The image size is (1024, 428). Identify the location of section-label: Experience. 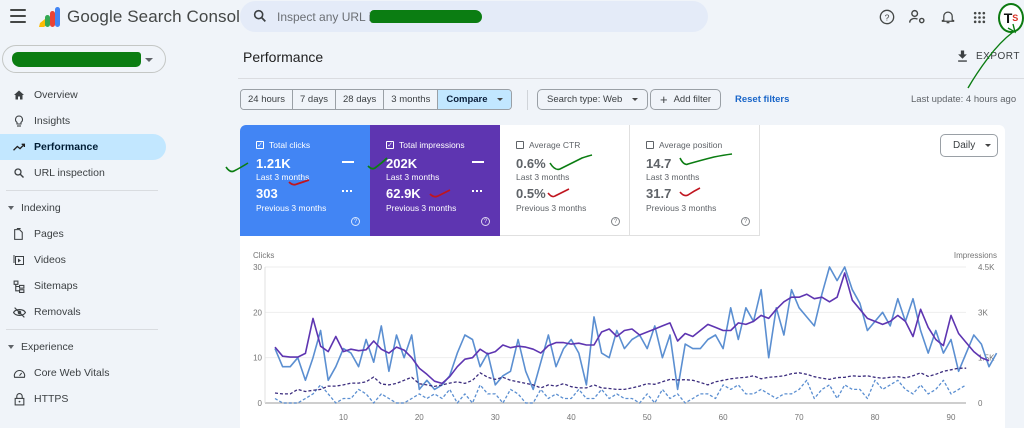
(47, 347).